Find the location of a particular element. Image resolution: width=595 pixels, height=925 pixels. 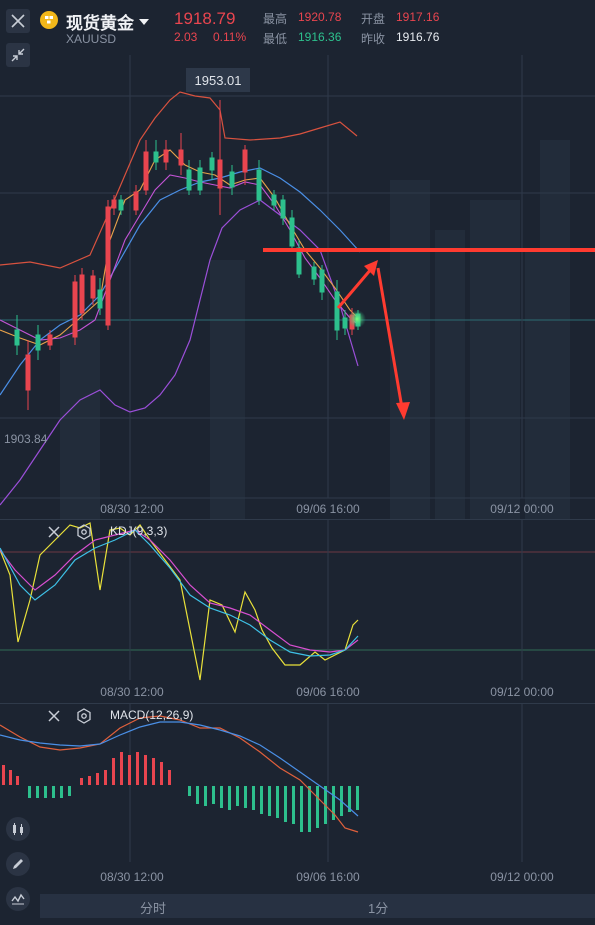

max-price-label-bg is located at coordinates (218, 80).